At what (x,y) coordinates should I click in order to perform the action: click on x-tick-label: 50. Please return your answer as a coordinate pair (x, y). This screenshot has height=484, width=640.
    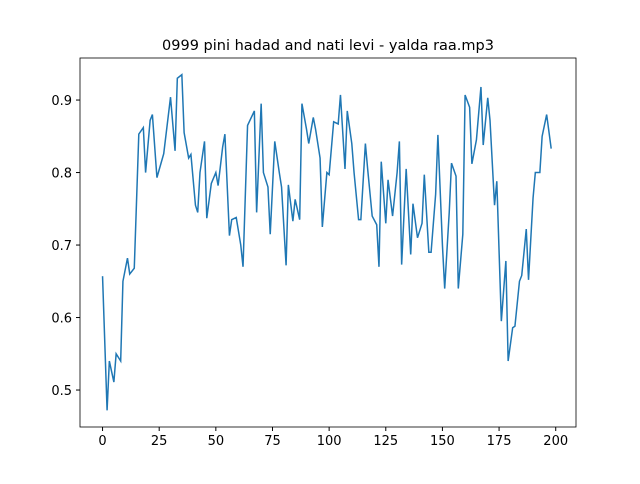
    Looking at the image, I should click on (216, 441).